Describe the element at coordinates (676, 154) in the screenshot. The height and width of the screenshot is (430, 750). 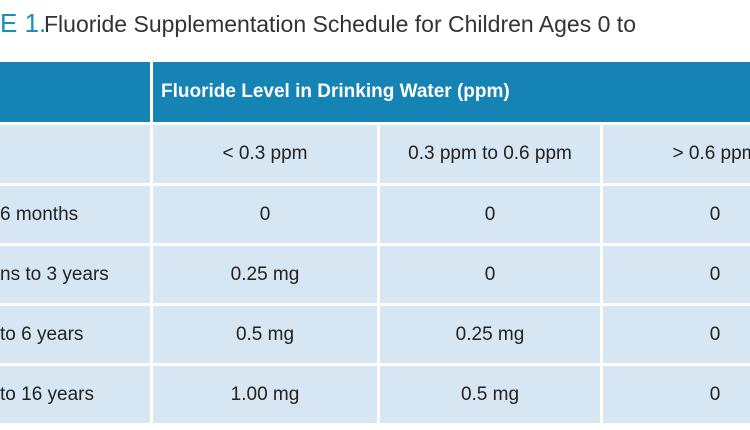
I see `column-header: > 0.6 ppm` at that location.